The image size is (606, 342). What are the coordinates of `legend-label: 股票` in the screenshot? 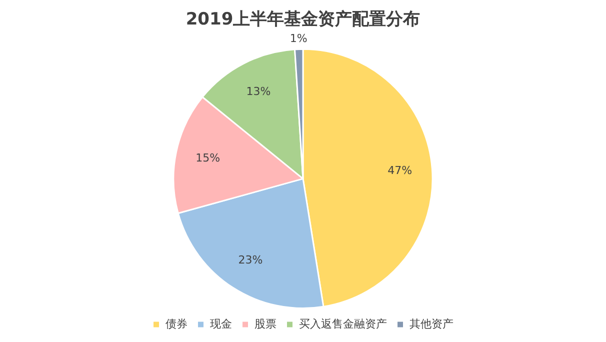 It's located at (265, 323).